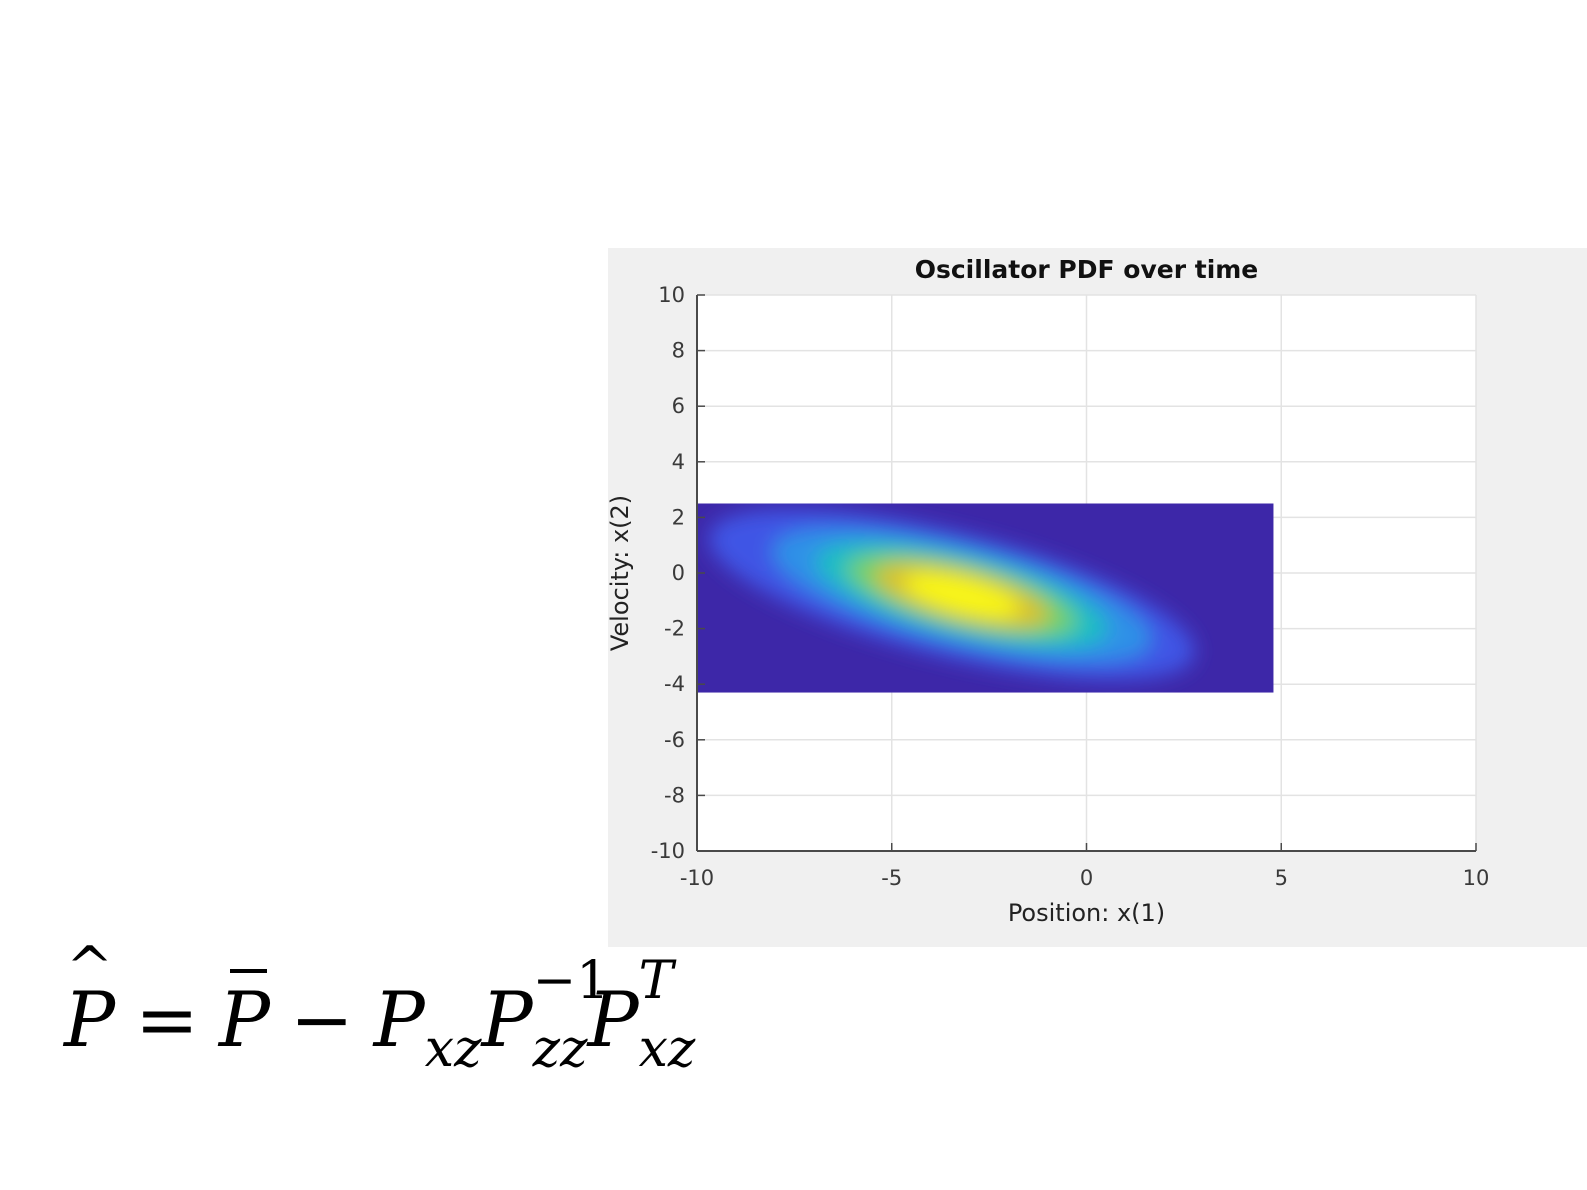 This screenshot has width=1587, height=1190. Describe the element at coordinates (1086, 913) in the screenshot. I see `x-axis-label: Position: x(1)` at that location.